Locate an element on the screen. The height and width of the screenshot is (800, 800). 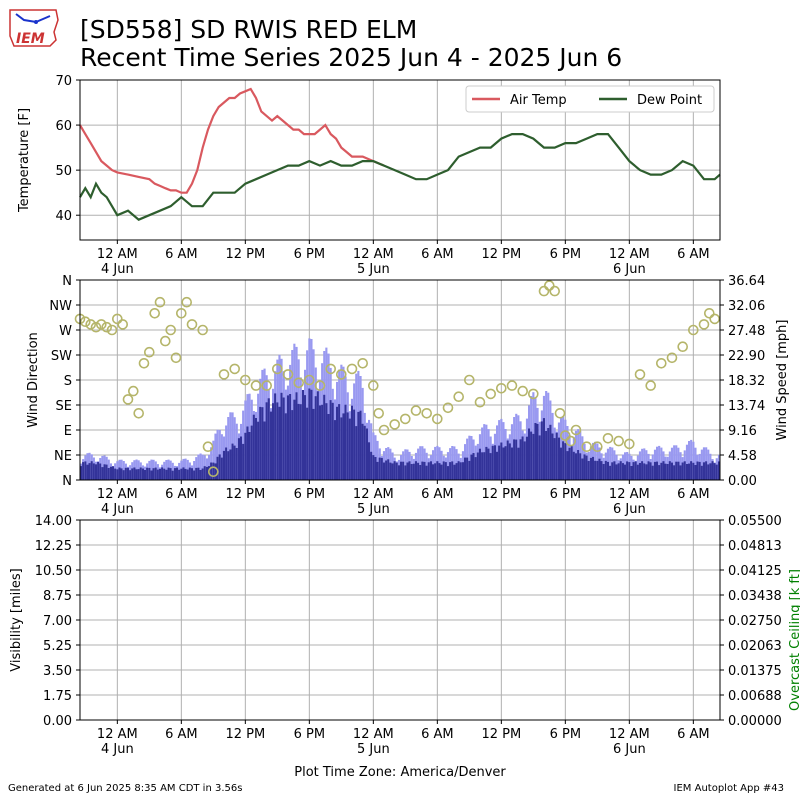
iem-logo: IEM is located at coordinates (34, 30).